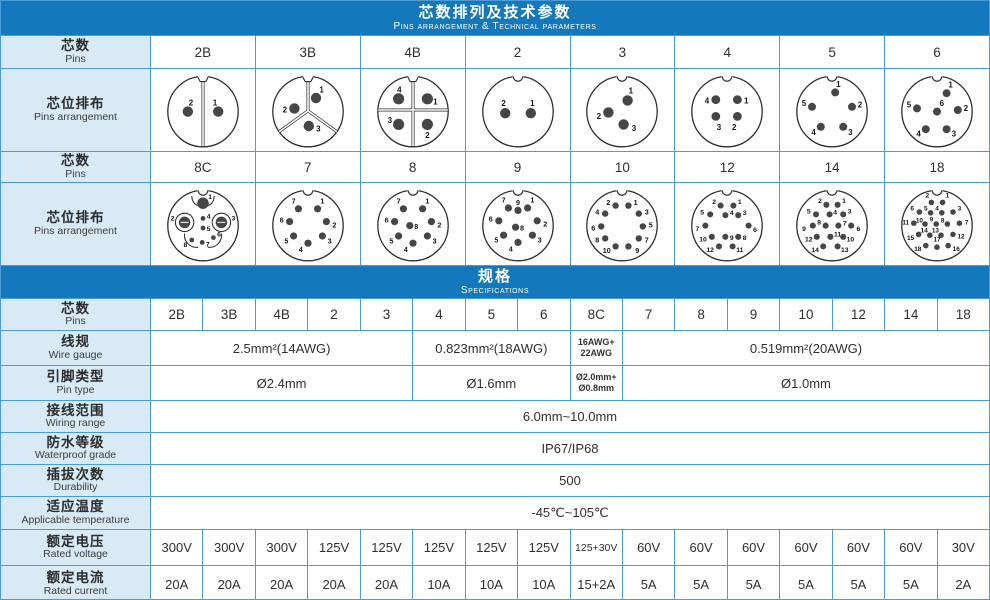 The height and width of the screenshot is (600, 990). Describe the element at coordinates (75, 173) in the screenshot. I see `arr-row-2-label-en: Pins` at that location.